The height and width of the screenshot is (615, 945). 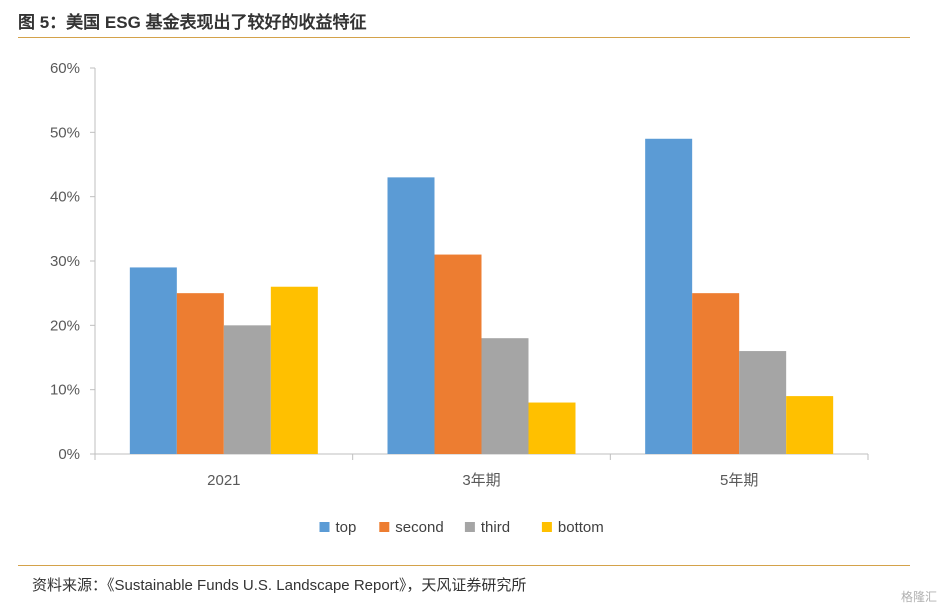 I want to click on y-axis: 0% 10% 20% 30% 40% 50% 60%, so click(x=73, y=261).